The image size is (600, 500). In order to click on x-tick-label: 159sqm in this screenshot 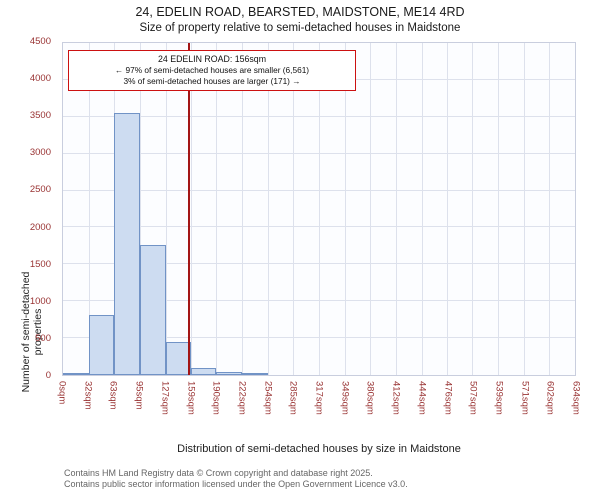, I will do `click(191, 398)`.